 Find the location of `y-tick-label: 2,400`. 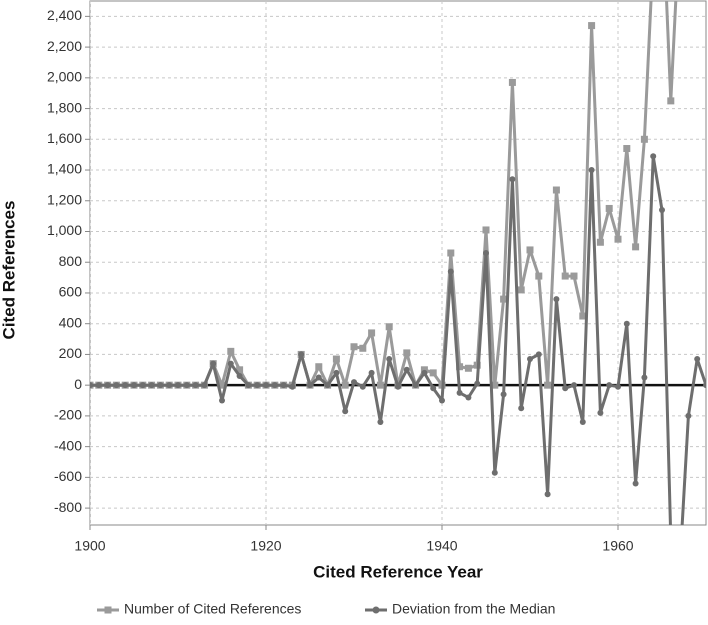

y-tick-label: 2,400 is located at coordinates (64, 15).